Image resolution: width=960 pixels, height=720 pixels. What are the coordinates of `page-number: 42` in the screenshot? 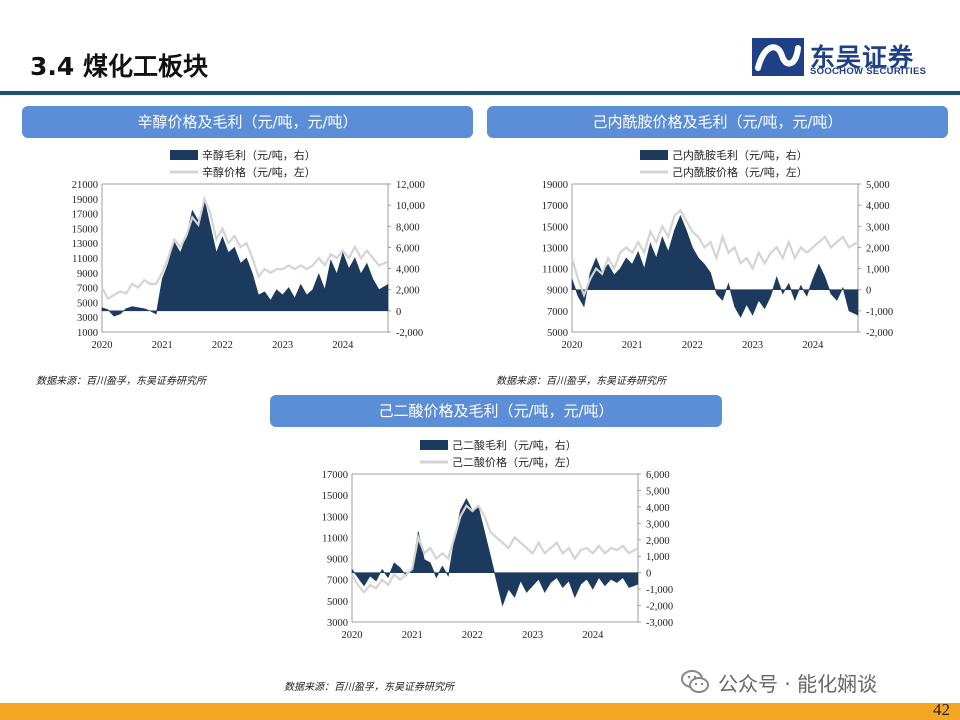 It's located at (941, 709).